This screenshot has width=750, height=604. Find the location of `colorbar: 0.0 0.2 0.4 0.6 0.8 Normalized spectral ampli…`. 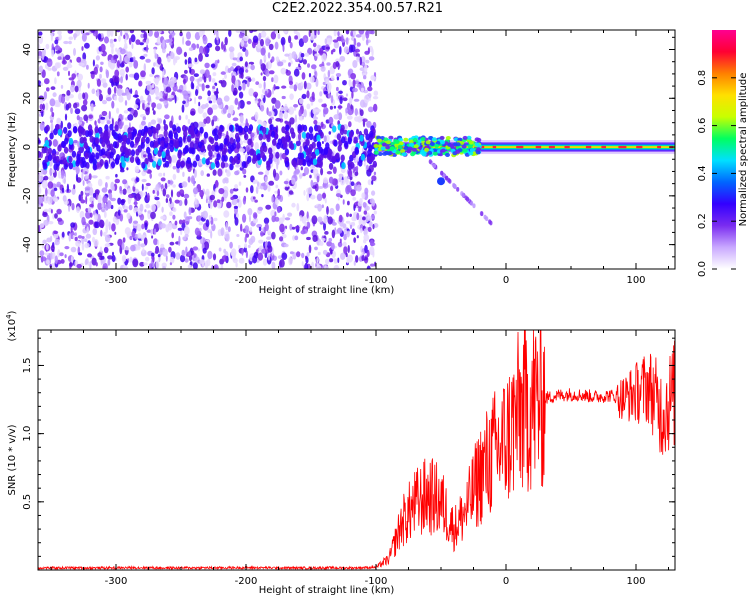

colorbar: 0.0 0.2 0.4 0.6 0.8 Normalized spectral ampli… is located at coordinates (723, 153).